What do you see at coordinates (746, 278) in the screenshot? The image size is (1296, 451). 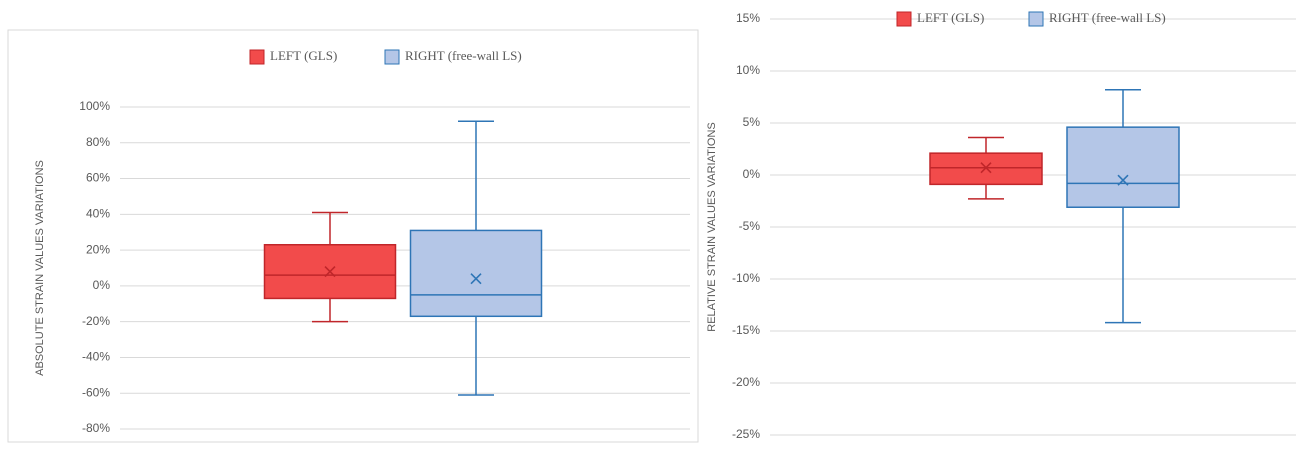 I see `y-tick-label: -10%` at bounding box center [746, 278].